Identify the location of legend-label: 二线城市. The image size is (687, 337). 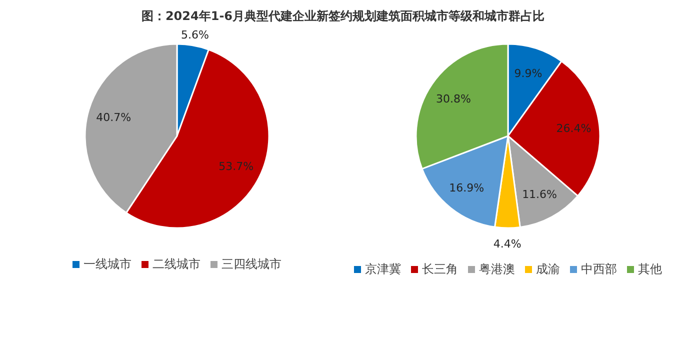
(176, 264).